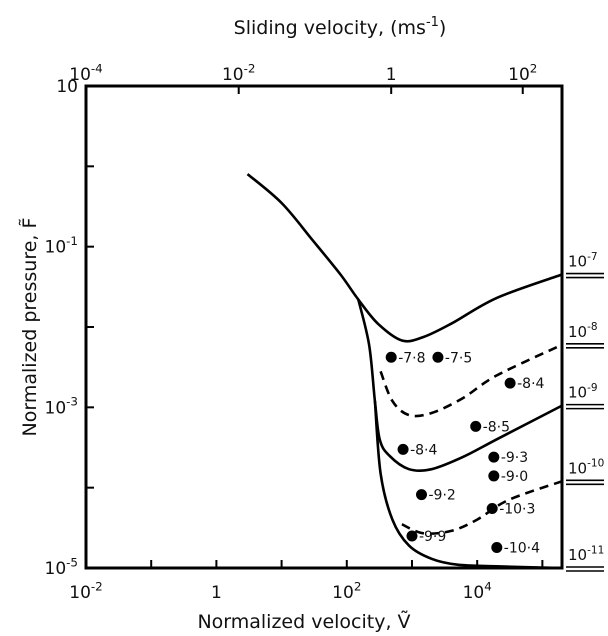 The height and width of the screenshot is (636, 608). I want to click on data-point-label: -9·3, so click(514, 458).